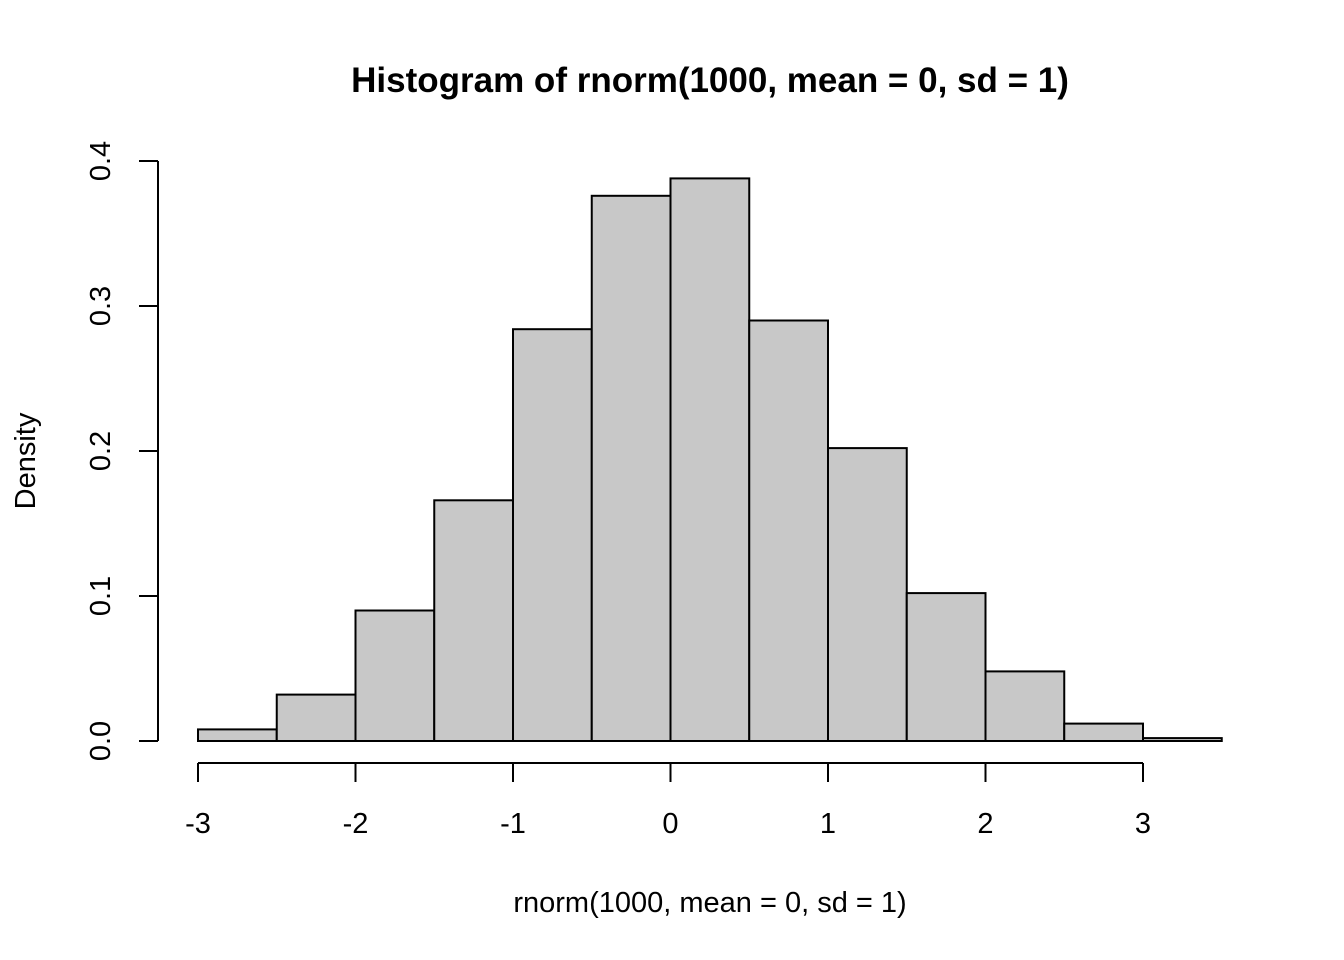  Describe the element at coordinates (985, 824) in the screenshot. I see `x-tick-label: 2` at that location.